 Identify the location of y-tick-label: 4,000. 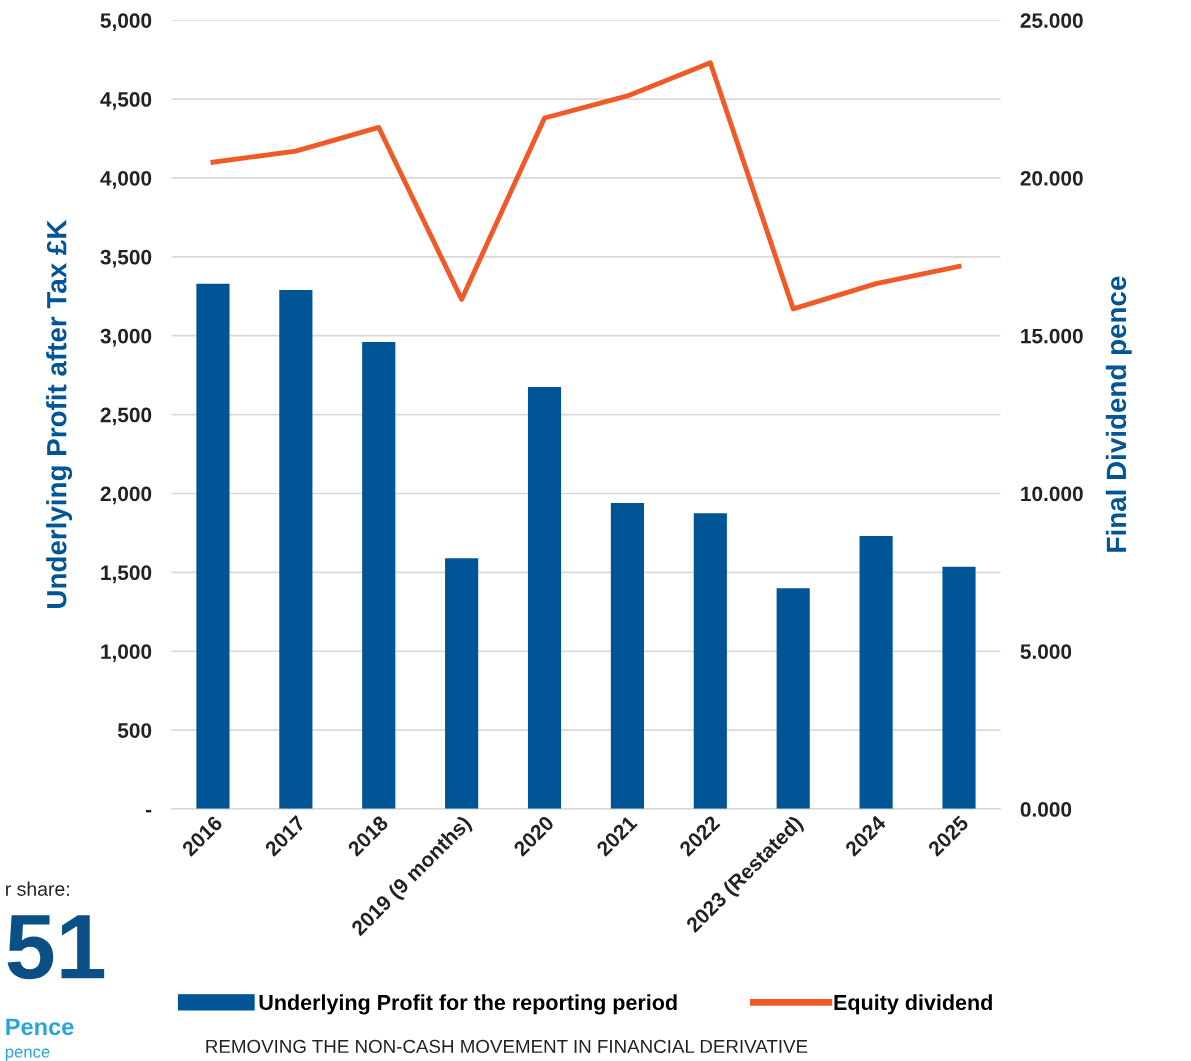
(126, 179).